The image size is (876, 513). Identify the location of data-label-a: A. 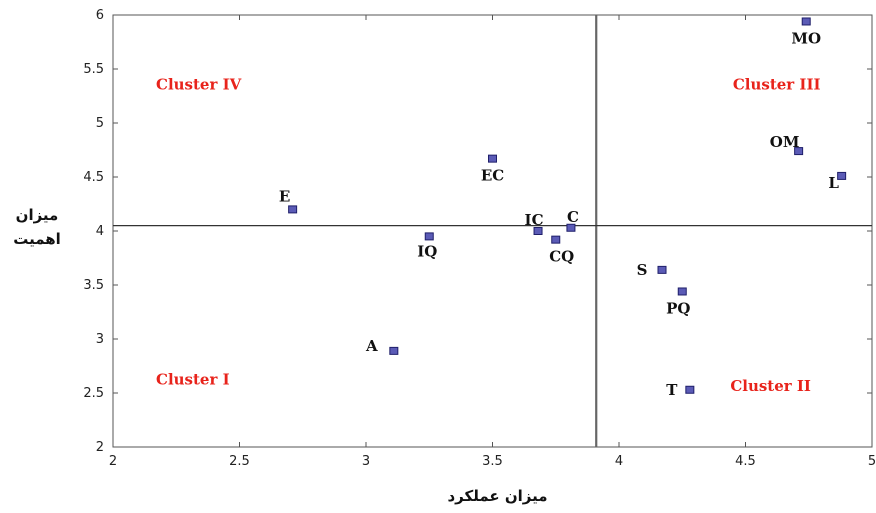
(371, 346).